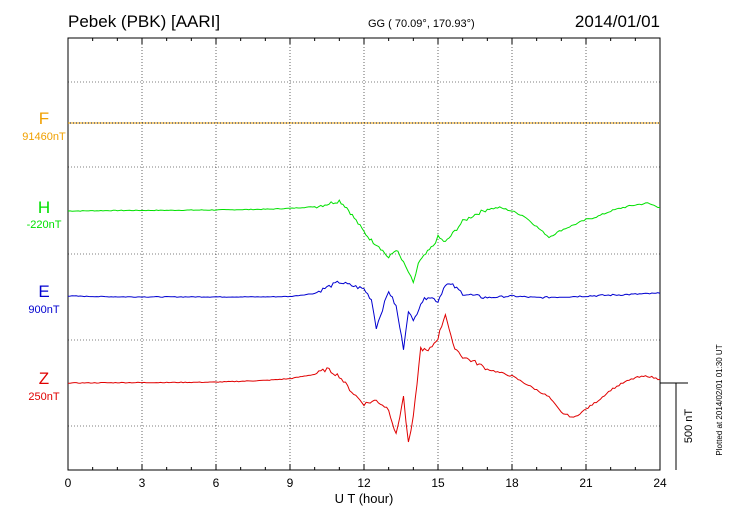 This screenshot has height=520, width=730. Describe the element at coordinates (43, 397) in the screenshot. I see `series-baseline-z: 250nT` at that location.